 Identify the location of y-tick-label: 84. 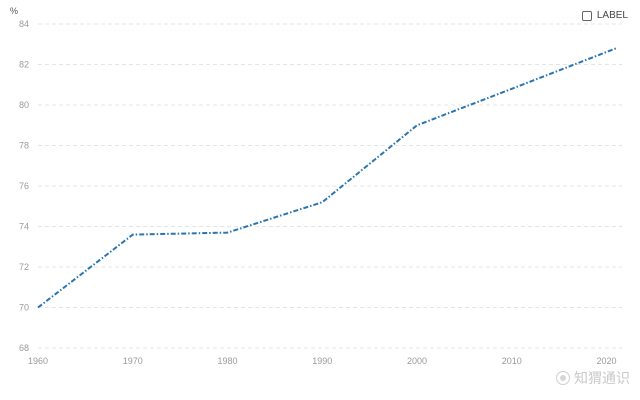
(24, 24).